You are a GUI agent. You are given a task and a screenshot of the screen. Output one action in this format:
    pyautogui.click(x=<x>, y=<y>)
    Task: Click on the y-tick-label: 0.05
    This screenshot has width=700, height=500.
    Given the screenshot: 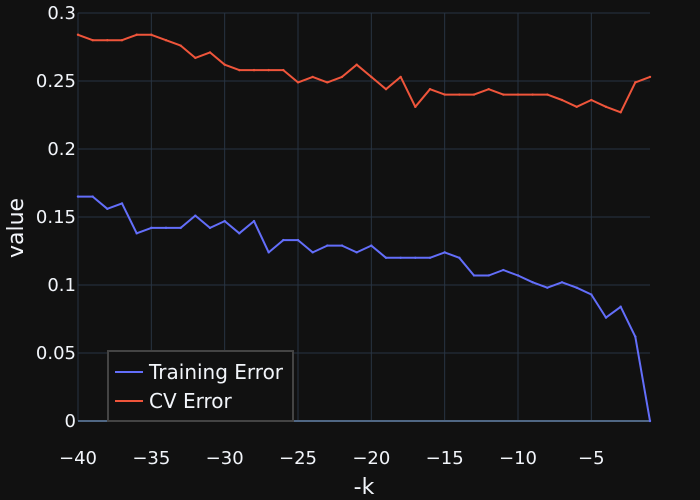 What is the action you would take?
    pyautogui.click(x=56, y=353)
    